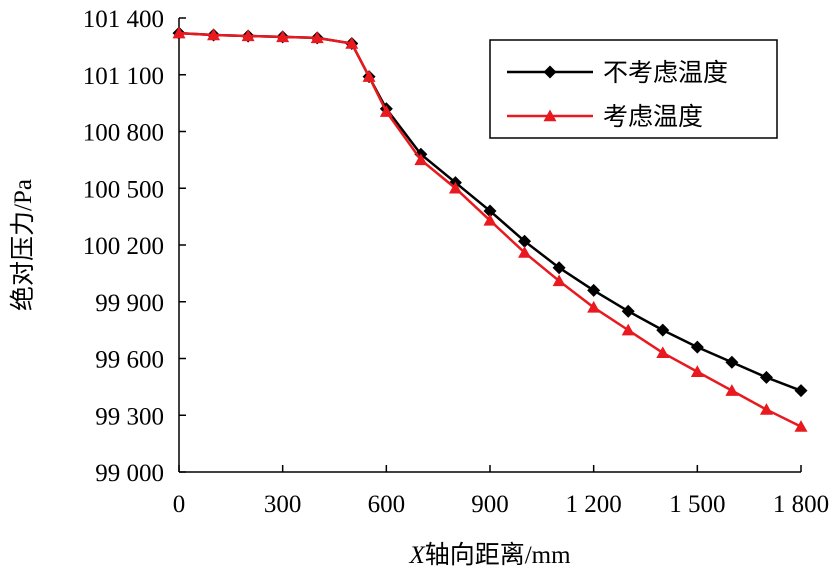  What do you see at coordinates (123, 246) in the screenshot?
I see `y-tick-label: 100 200` at bounding box center [123, 246].